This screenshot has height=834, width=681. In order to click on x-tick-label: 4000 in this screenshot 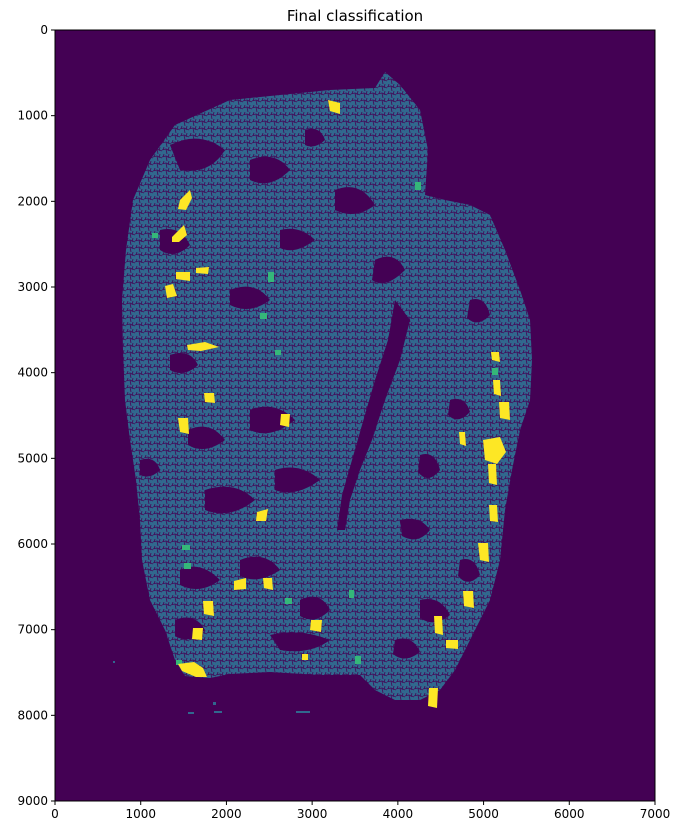, I will do `click(398, 814)`.